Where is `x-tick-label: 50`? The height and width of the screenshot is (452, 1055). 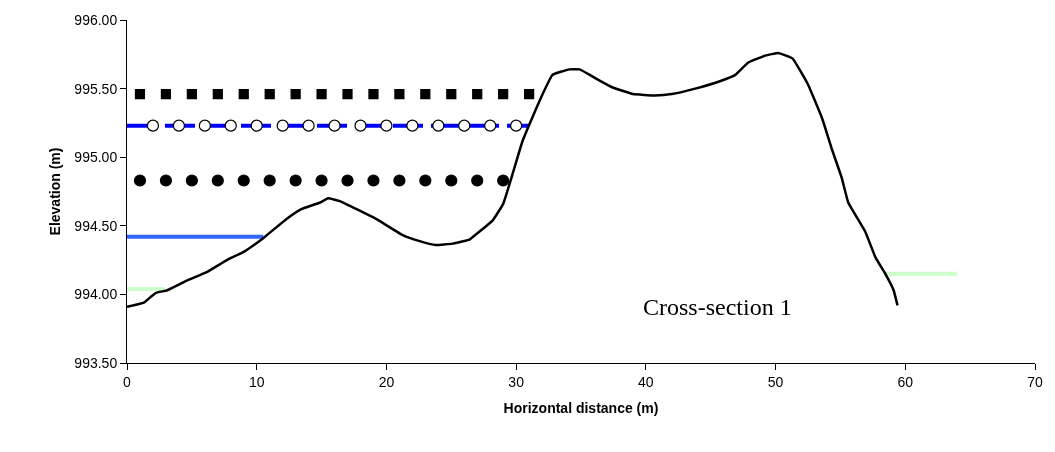
x-tick-label: 50 is located at coordinates (775, 381).